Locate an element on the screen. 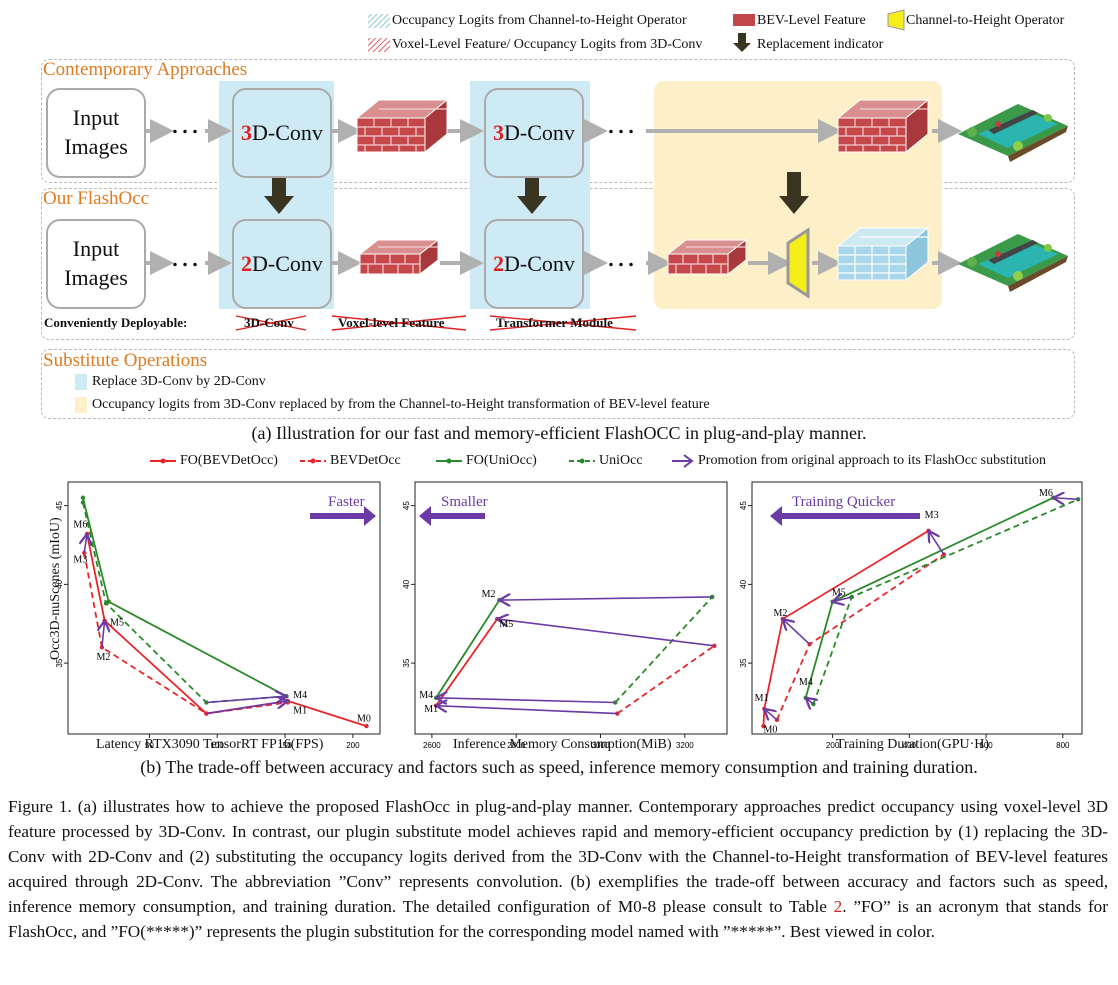 This screenshot has width=1118, height=985. crossed-transformer: Transformer Module is located at coordinates (554, 322).